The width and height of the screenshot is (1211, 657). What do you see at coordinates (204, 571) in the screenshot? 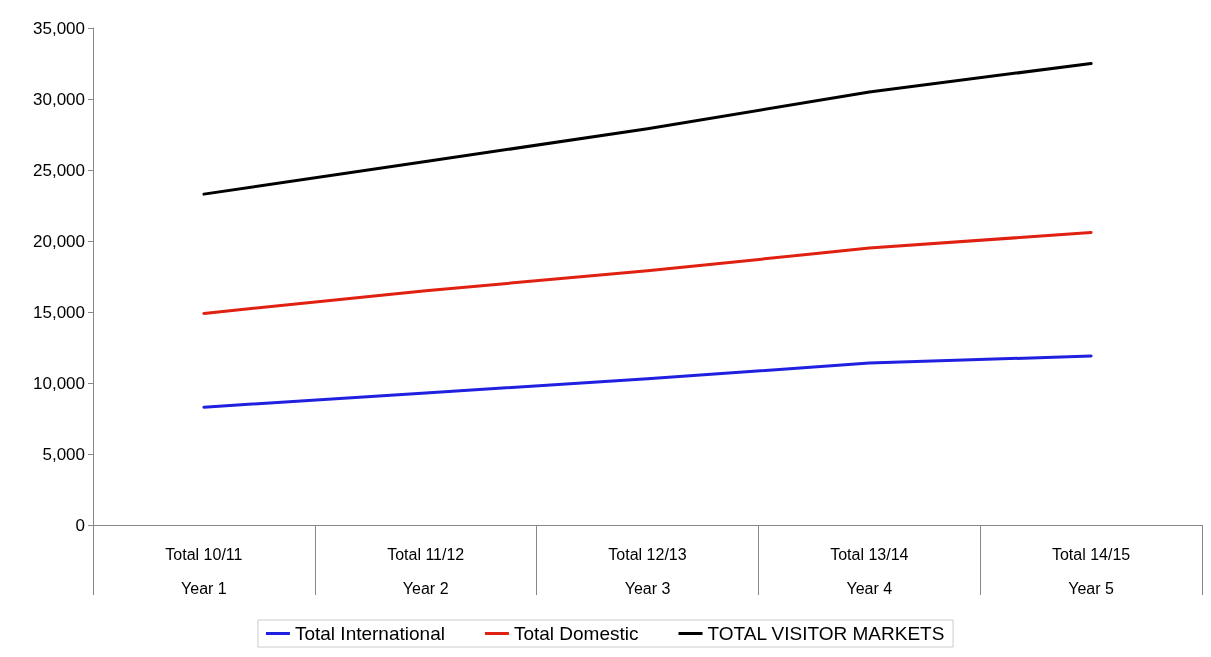
I see `x-tick-label: Total 10/11 Year 1` at bounding box center [204, 571].